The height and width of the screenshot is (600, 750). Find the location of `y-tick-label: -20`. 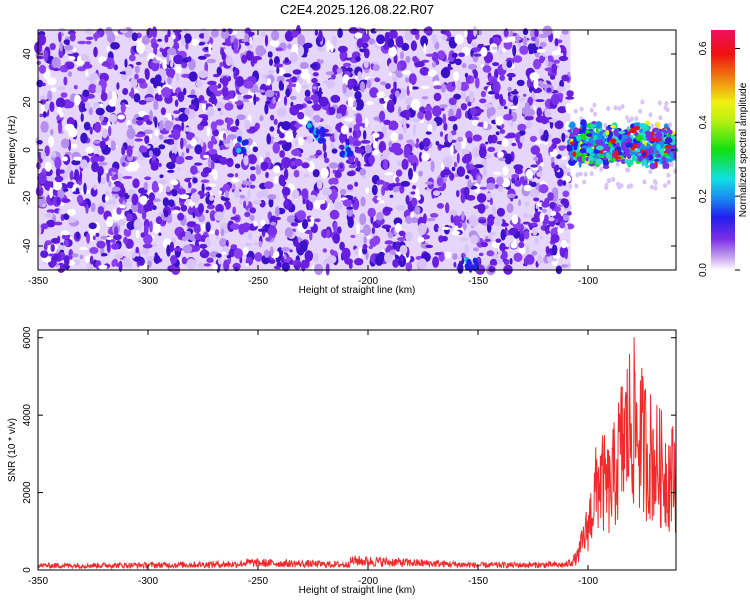

y-tick-label: -20 is located at coordinates (27, 197).